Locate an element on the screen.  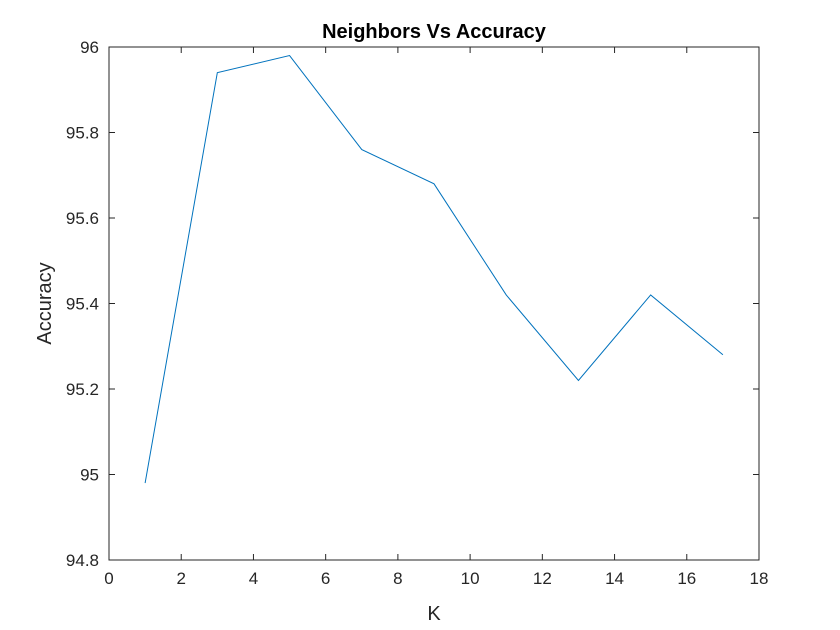
x-tick-label: 2 is located at coordinates (180, 578).